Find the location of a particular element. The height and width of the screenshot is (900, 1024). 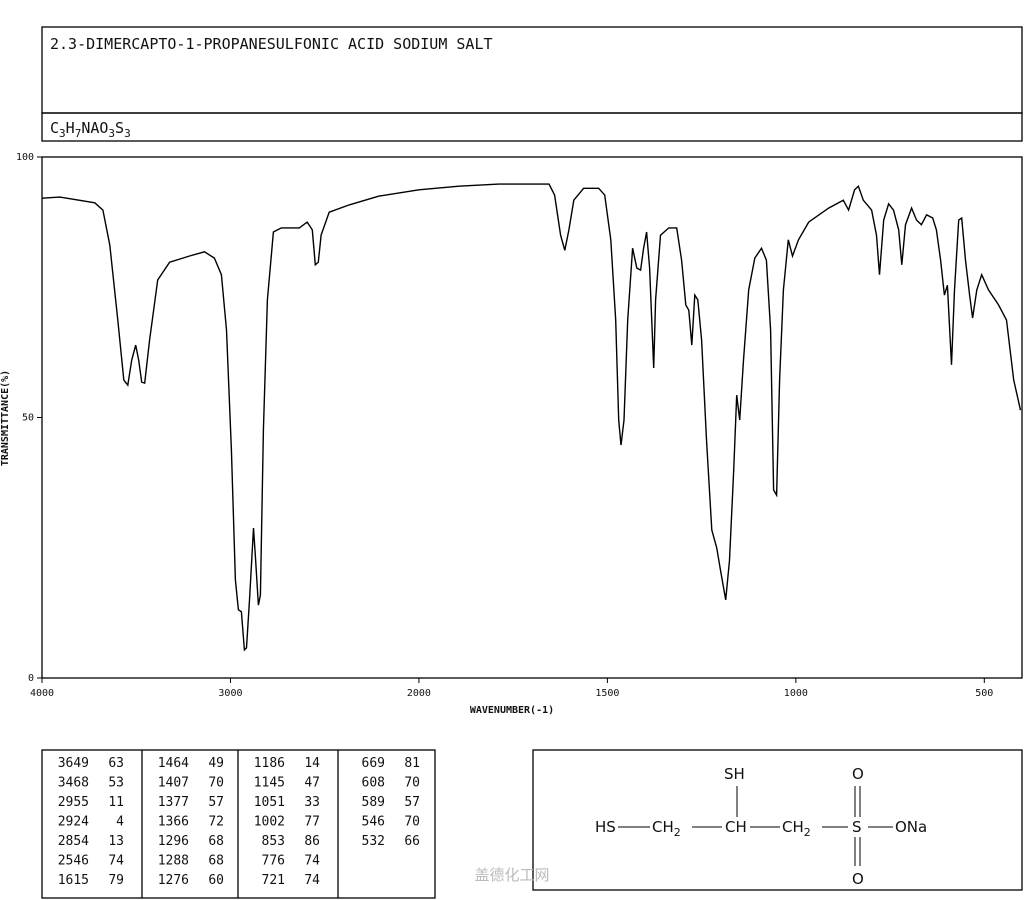

structure-atom: S is located at coordinates (857, 827).